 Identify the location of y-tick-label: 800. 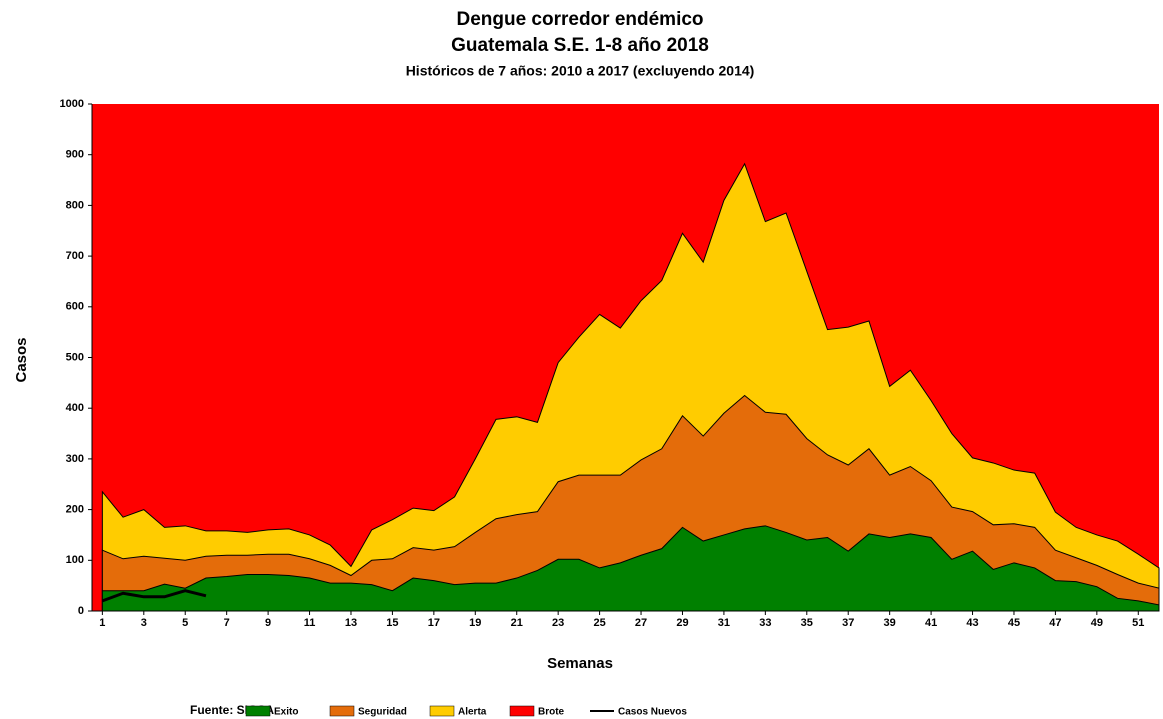
(75, 205).